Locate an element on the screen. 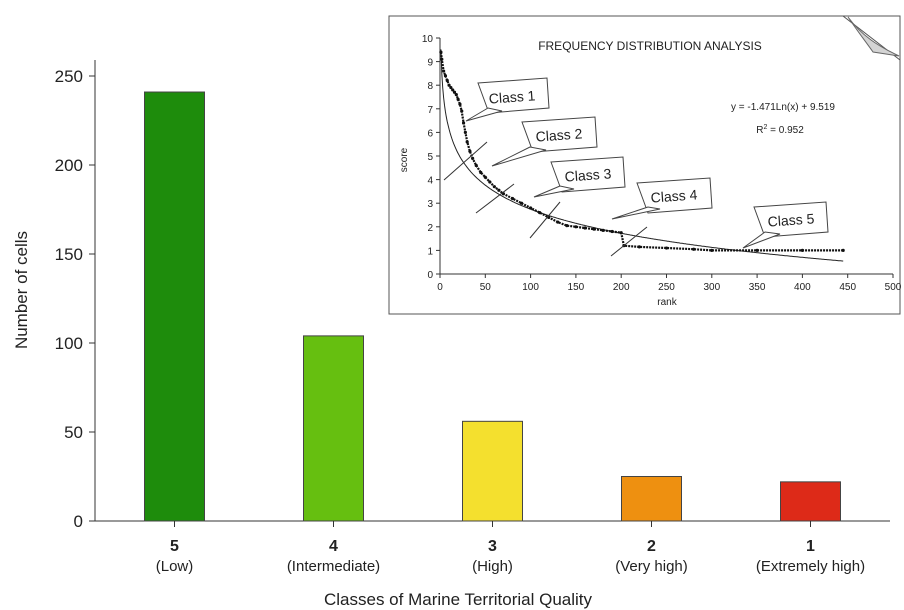 This screenshot has height=610, width=904. main-x-axis-title: Classes of Marine Territorial Quality is located at coordinates (458, 599).